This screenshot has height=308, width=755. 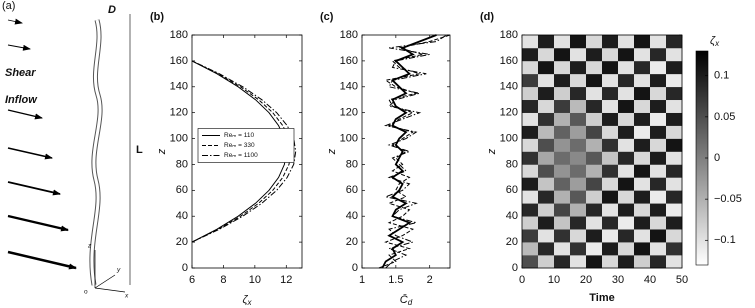 I want to click on x-tick-label: 8, so click(x=223, y=280).